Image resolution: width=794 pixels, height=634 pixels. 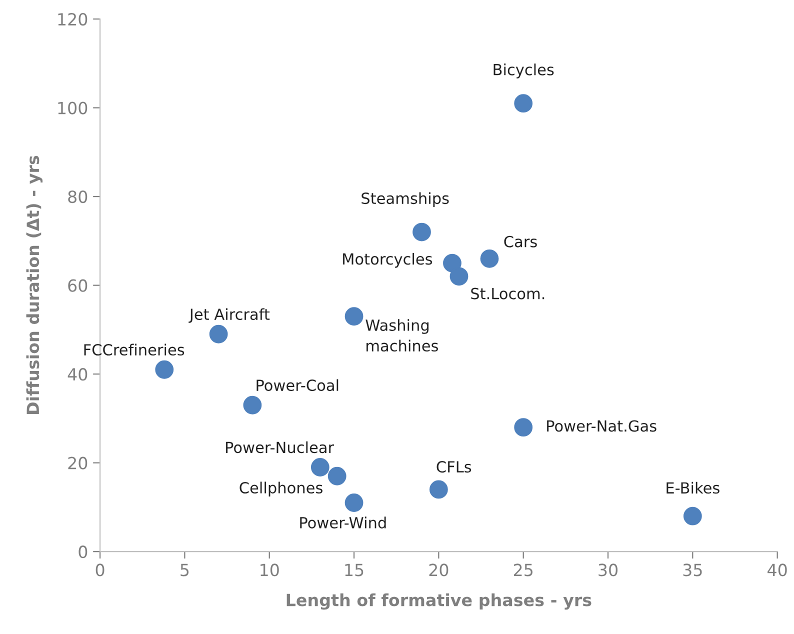 I want to click on annotation: FCCrefineries, so click(x=134, y=350).